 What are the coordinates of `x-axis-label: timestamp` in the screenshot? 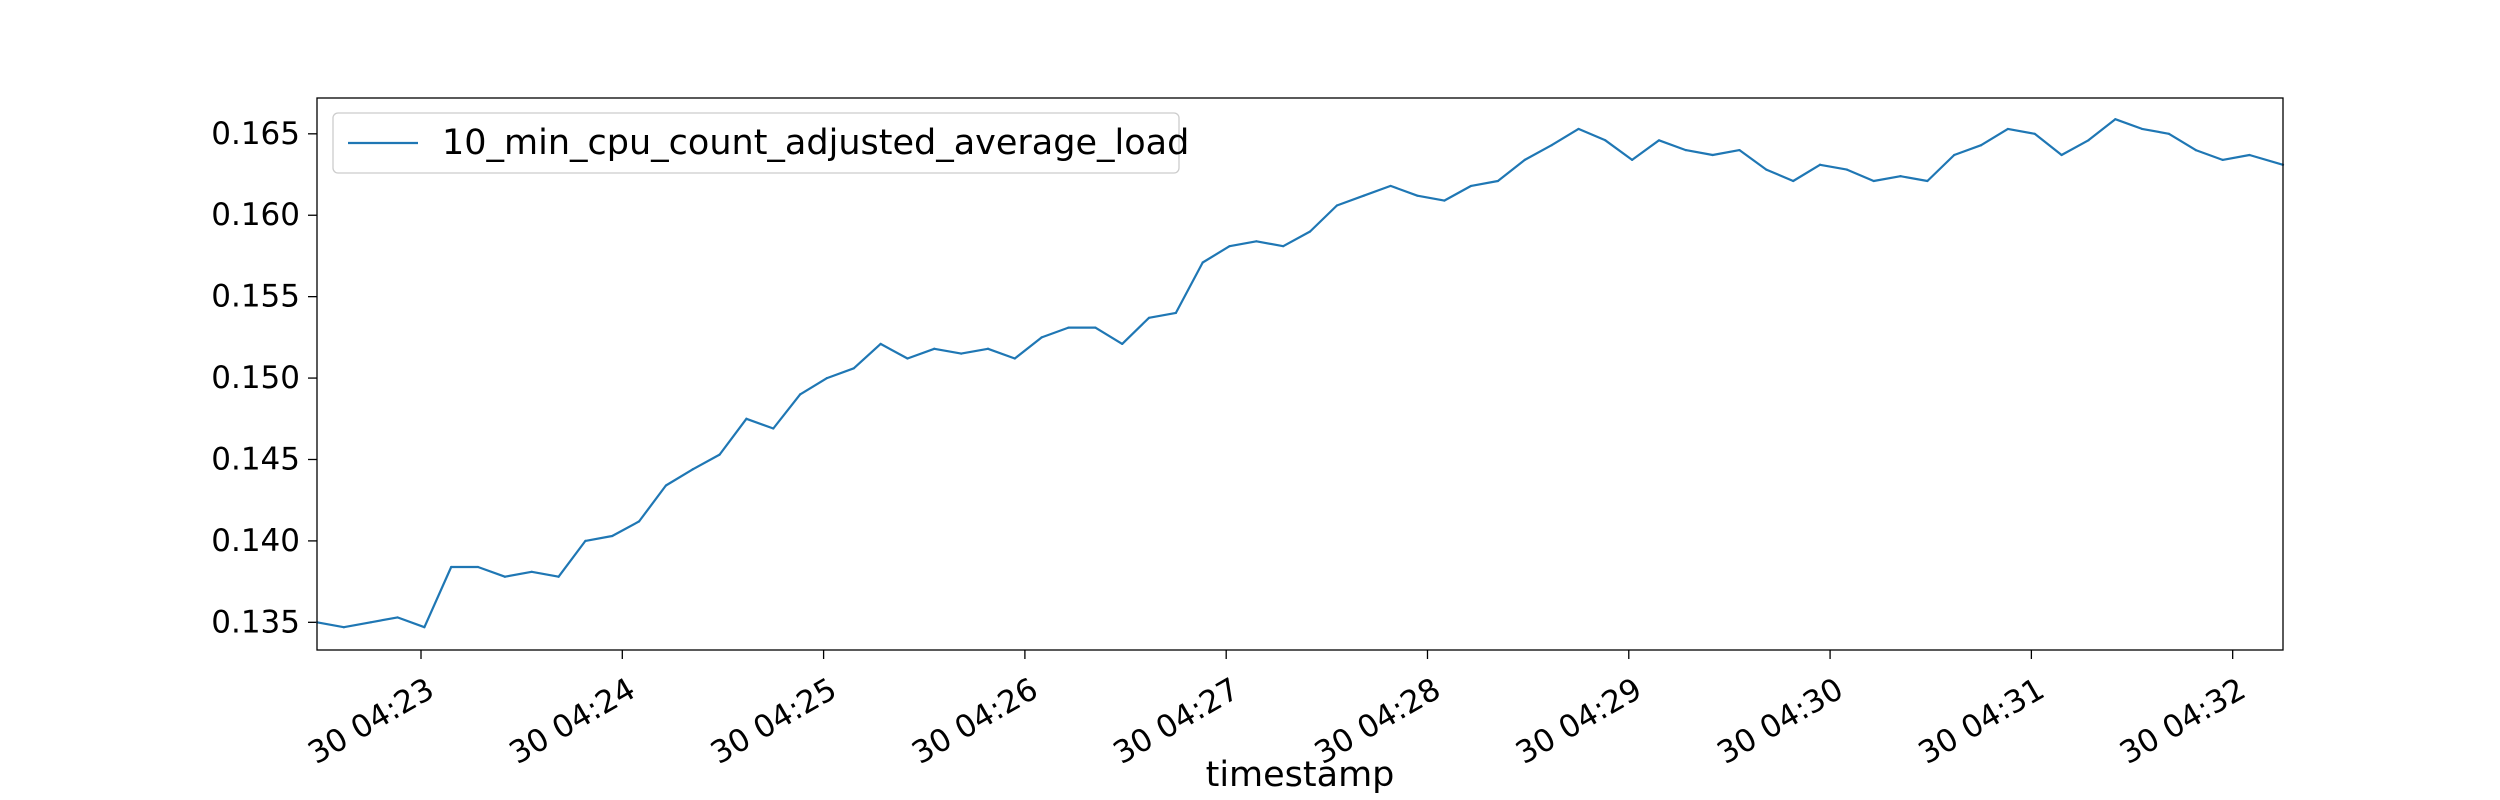 It's located at (1300, 775).